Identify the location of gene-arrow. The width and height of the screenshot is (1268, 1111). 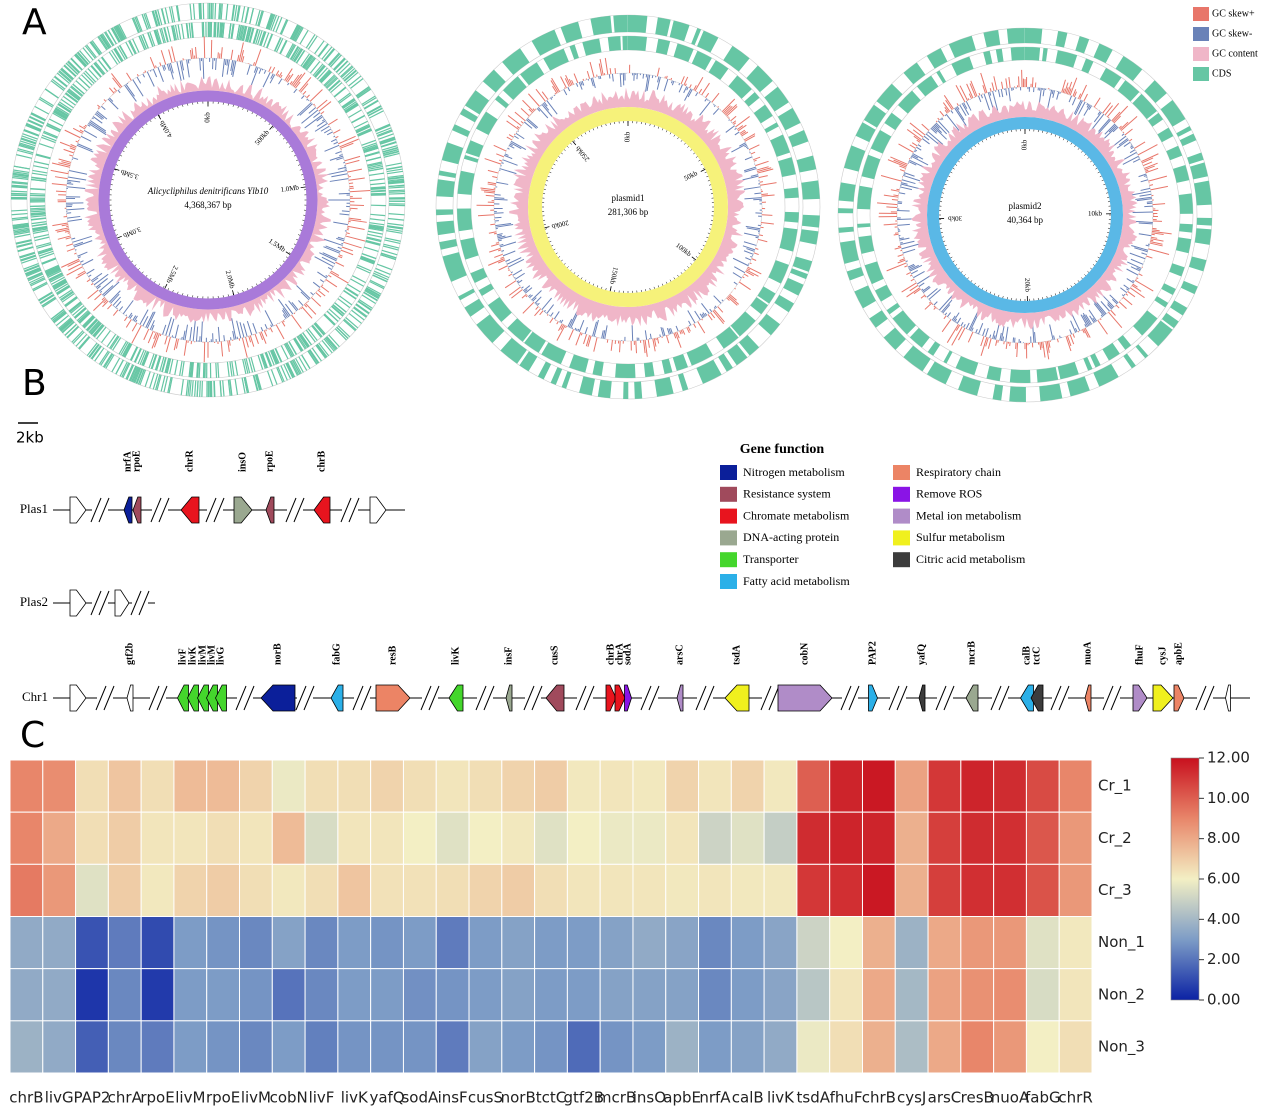
(193, 698).